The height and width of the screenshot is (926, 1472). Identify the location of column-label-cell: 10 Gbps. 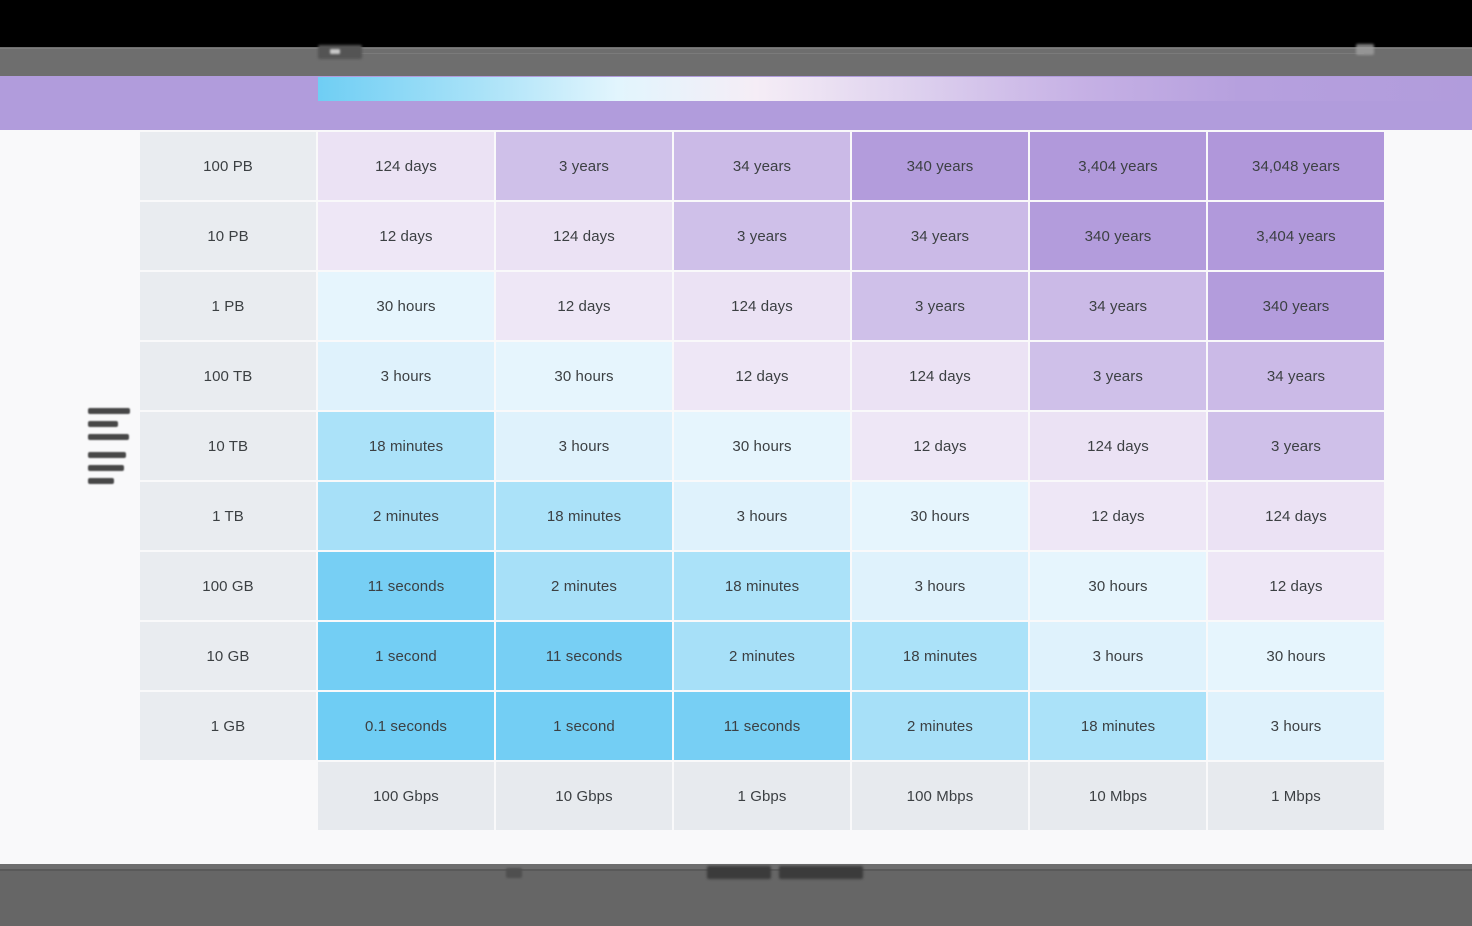
(584, 796).